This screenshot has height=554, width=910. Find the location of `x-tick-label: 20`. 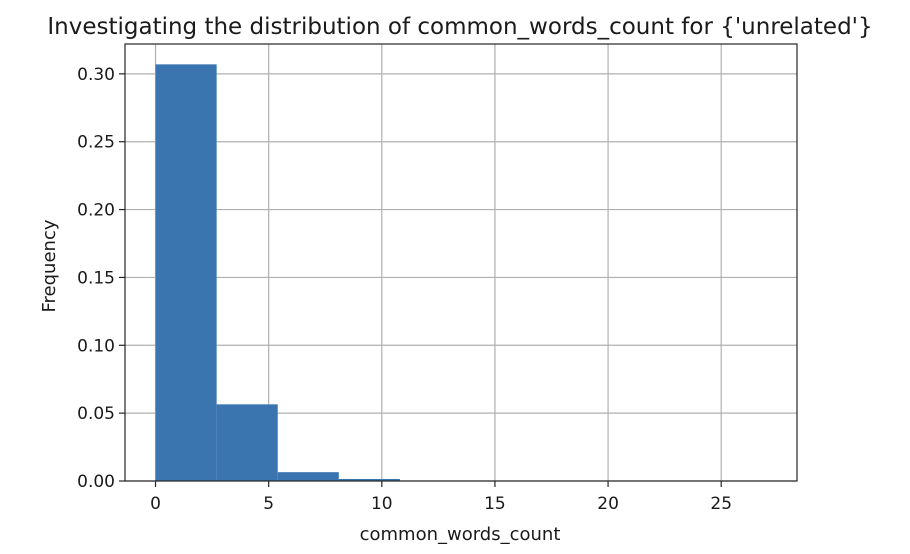

x-tick-label: 20 is located at coordinates (608, 504).